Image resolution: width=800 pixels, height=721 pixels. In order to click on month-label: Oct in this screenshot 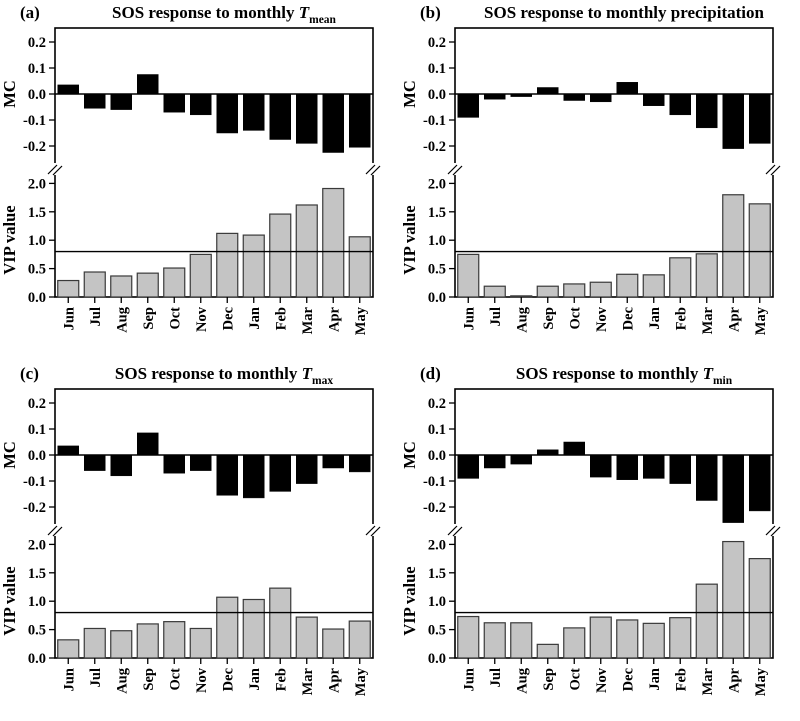, I will do `click(575, 679)`.